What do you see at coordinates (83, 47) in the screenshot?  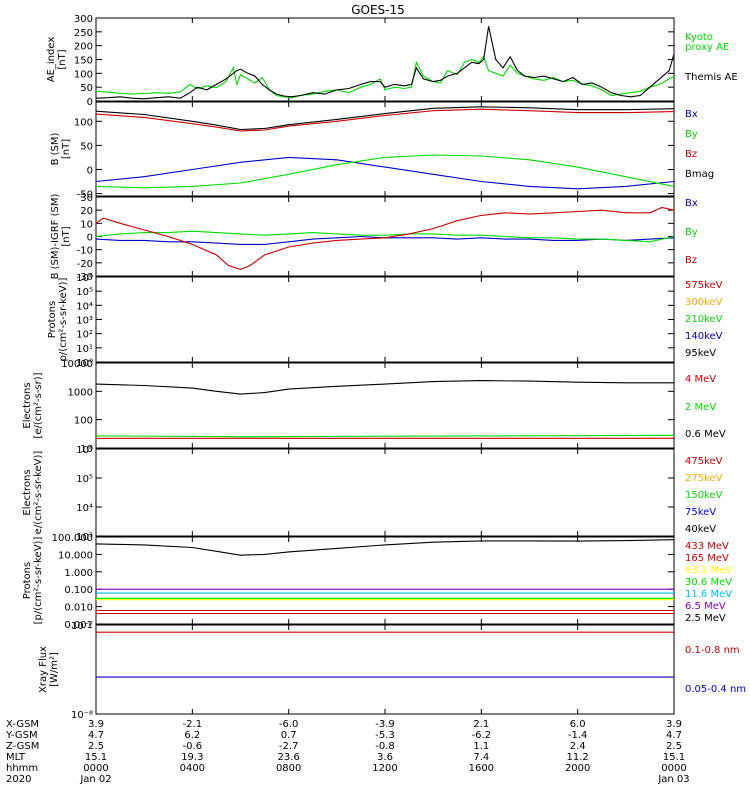 I see `y-tick-label: 200` at bounding box center [83, 47].